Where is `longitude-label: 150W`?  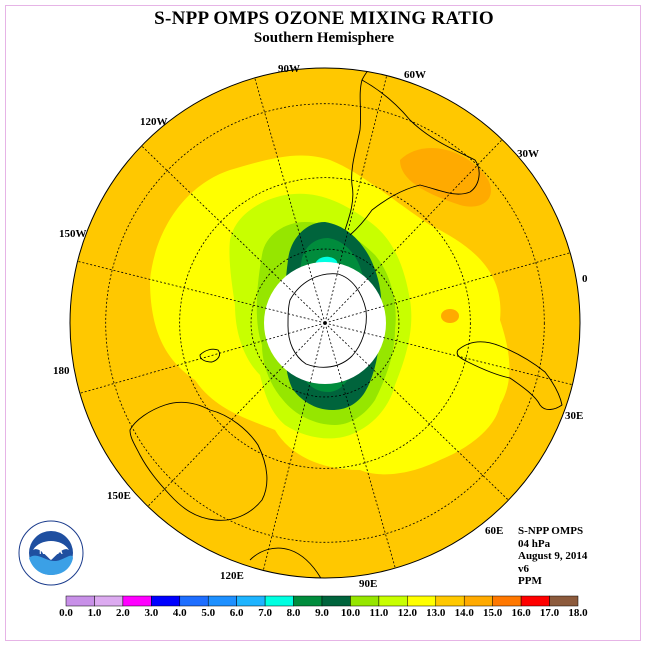 longitude-label: 150W is located at coordinates (73, 234).